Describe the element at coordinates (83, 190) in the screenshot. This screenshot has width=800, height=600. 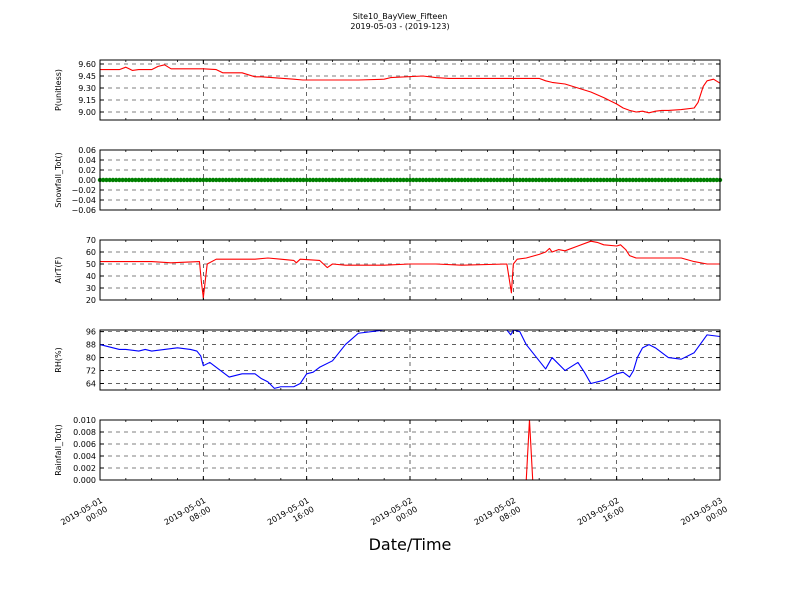
I see `y-tick-label: −0.02` at that location.